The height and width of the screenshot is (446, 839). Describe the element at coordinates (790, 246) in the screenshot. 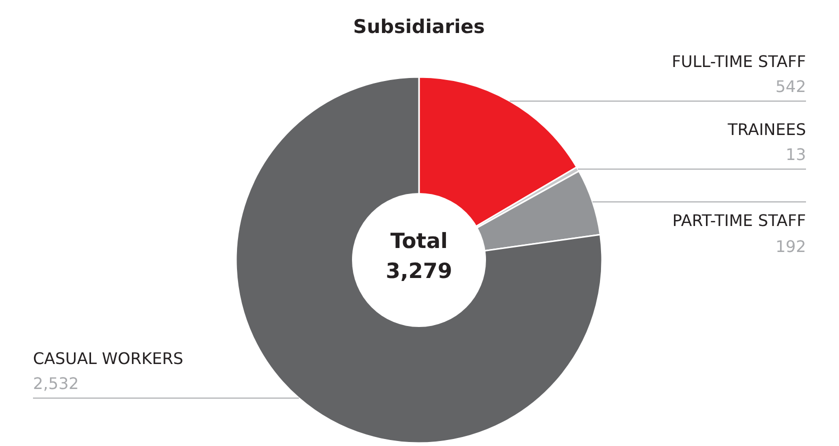

I see `data-label: 192` at that location.